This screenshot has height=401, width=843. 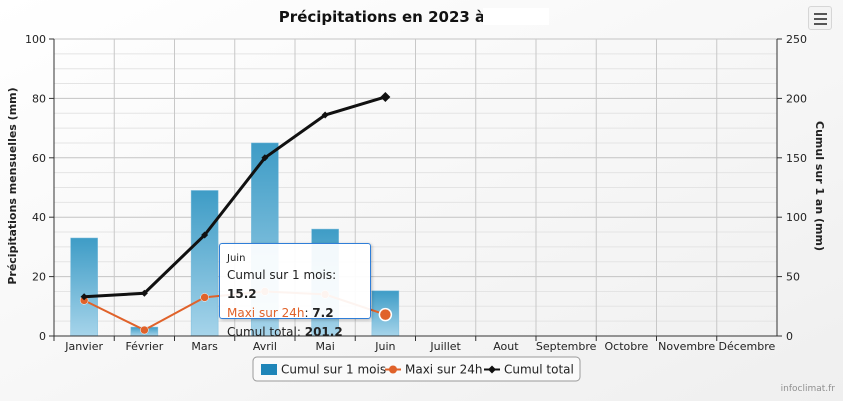 I want to click on legend-label: Maxi sur 24h, so click(x=443, y=370).